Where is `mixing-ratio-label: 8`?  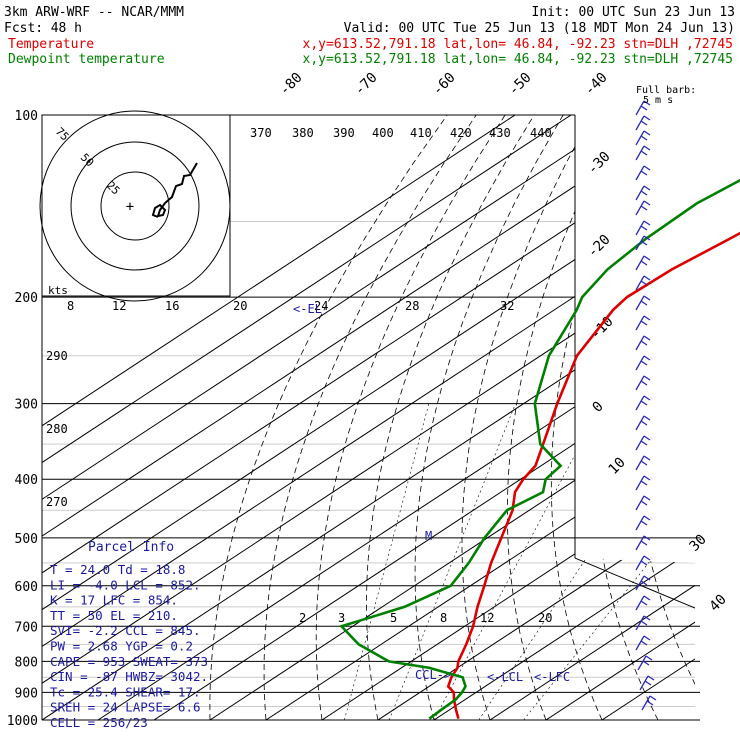 mixing-ratio-label: 8 is located at coordinates (443, 618).